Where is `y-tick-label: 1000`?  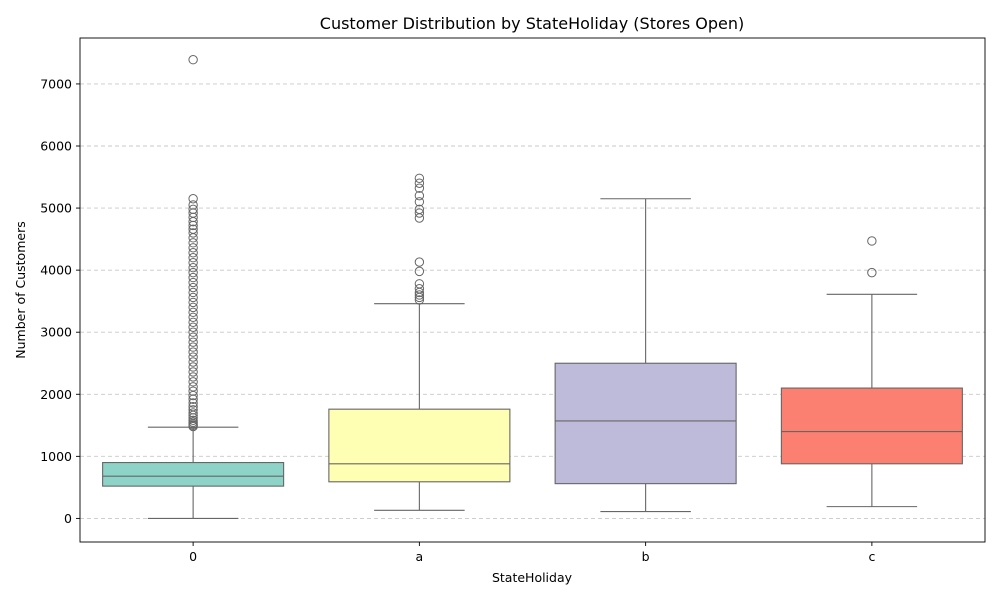 y-tick-label: 1000 is located at coordinates (56, 456).